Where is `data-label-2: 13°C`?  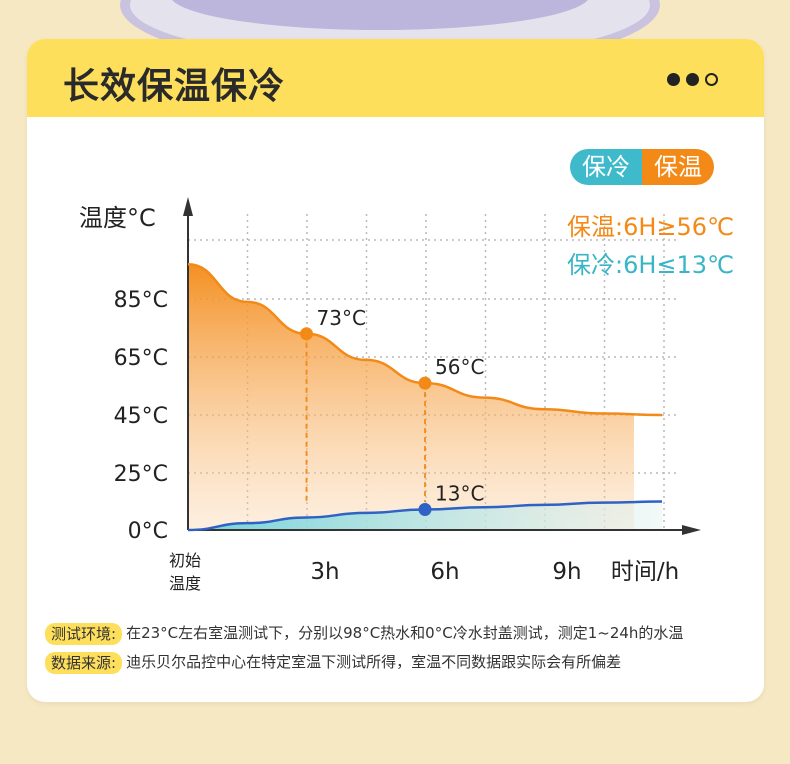
data-label-2: 13°C is located at coordinates (459, 493).